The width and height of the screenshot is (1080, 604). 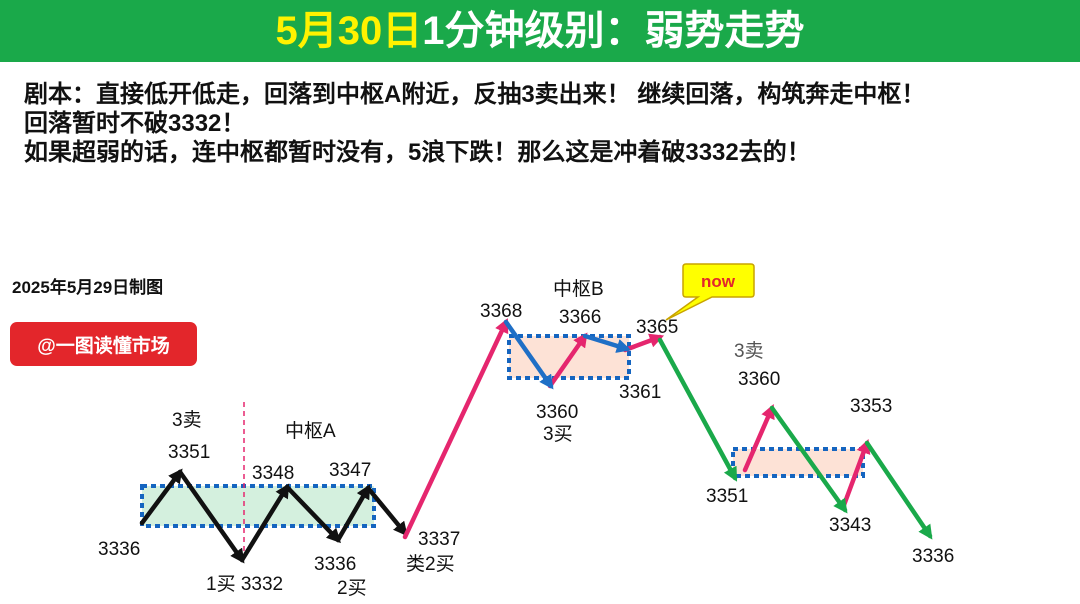 What do you see at coordinates (350, 470) in the screenshot?
I see `label-3347: 3347` at bounding box center [350, 470].